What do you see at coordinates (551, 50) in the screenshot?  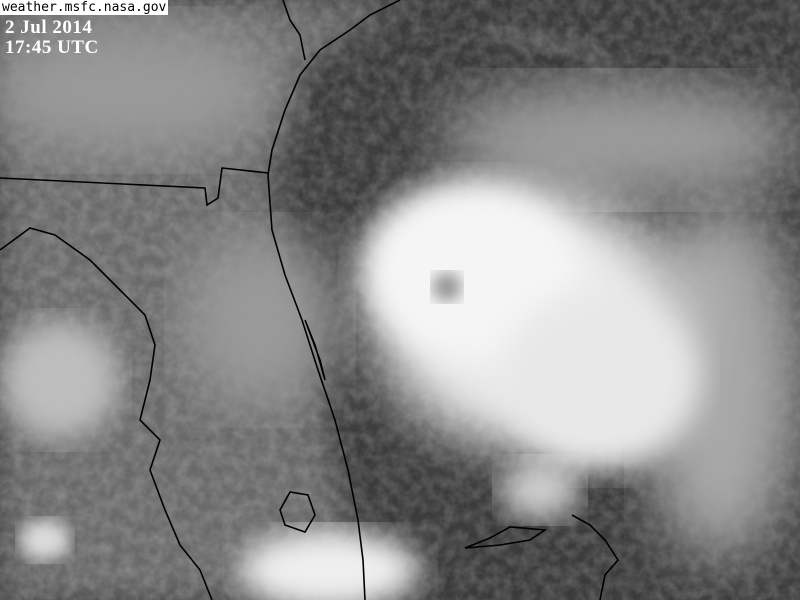 I see `cloud-line` at bounding box center [551, 50].